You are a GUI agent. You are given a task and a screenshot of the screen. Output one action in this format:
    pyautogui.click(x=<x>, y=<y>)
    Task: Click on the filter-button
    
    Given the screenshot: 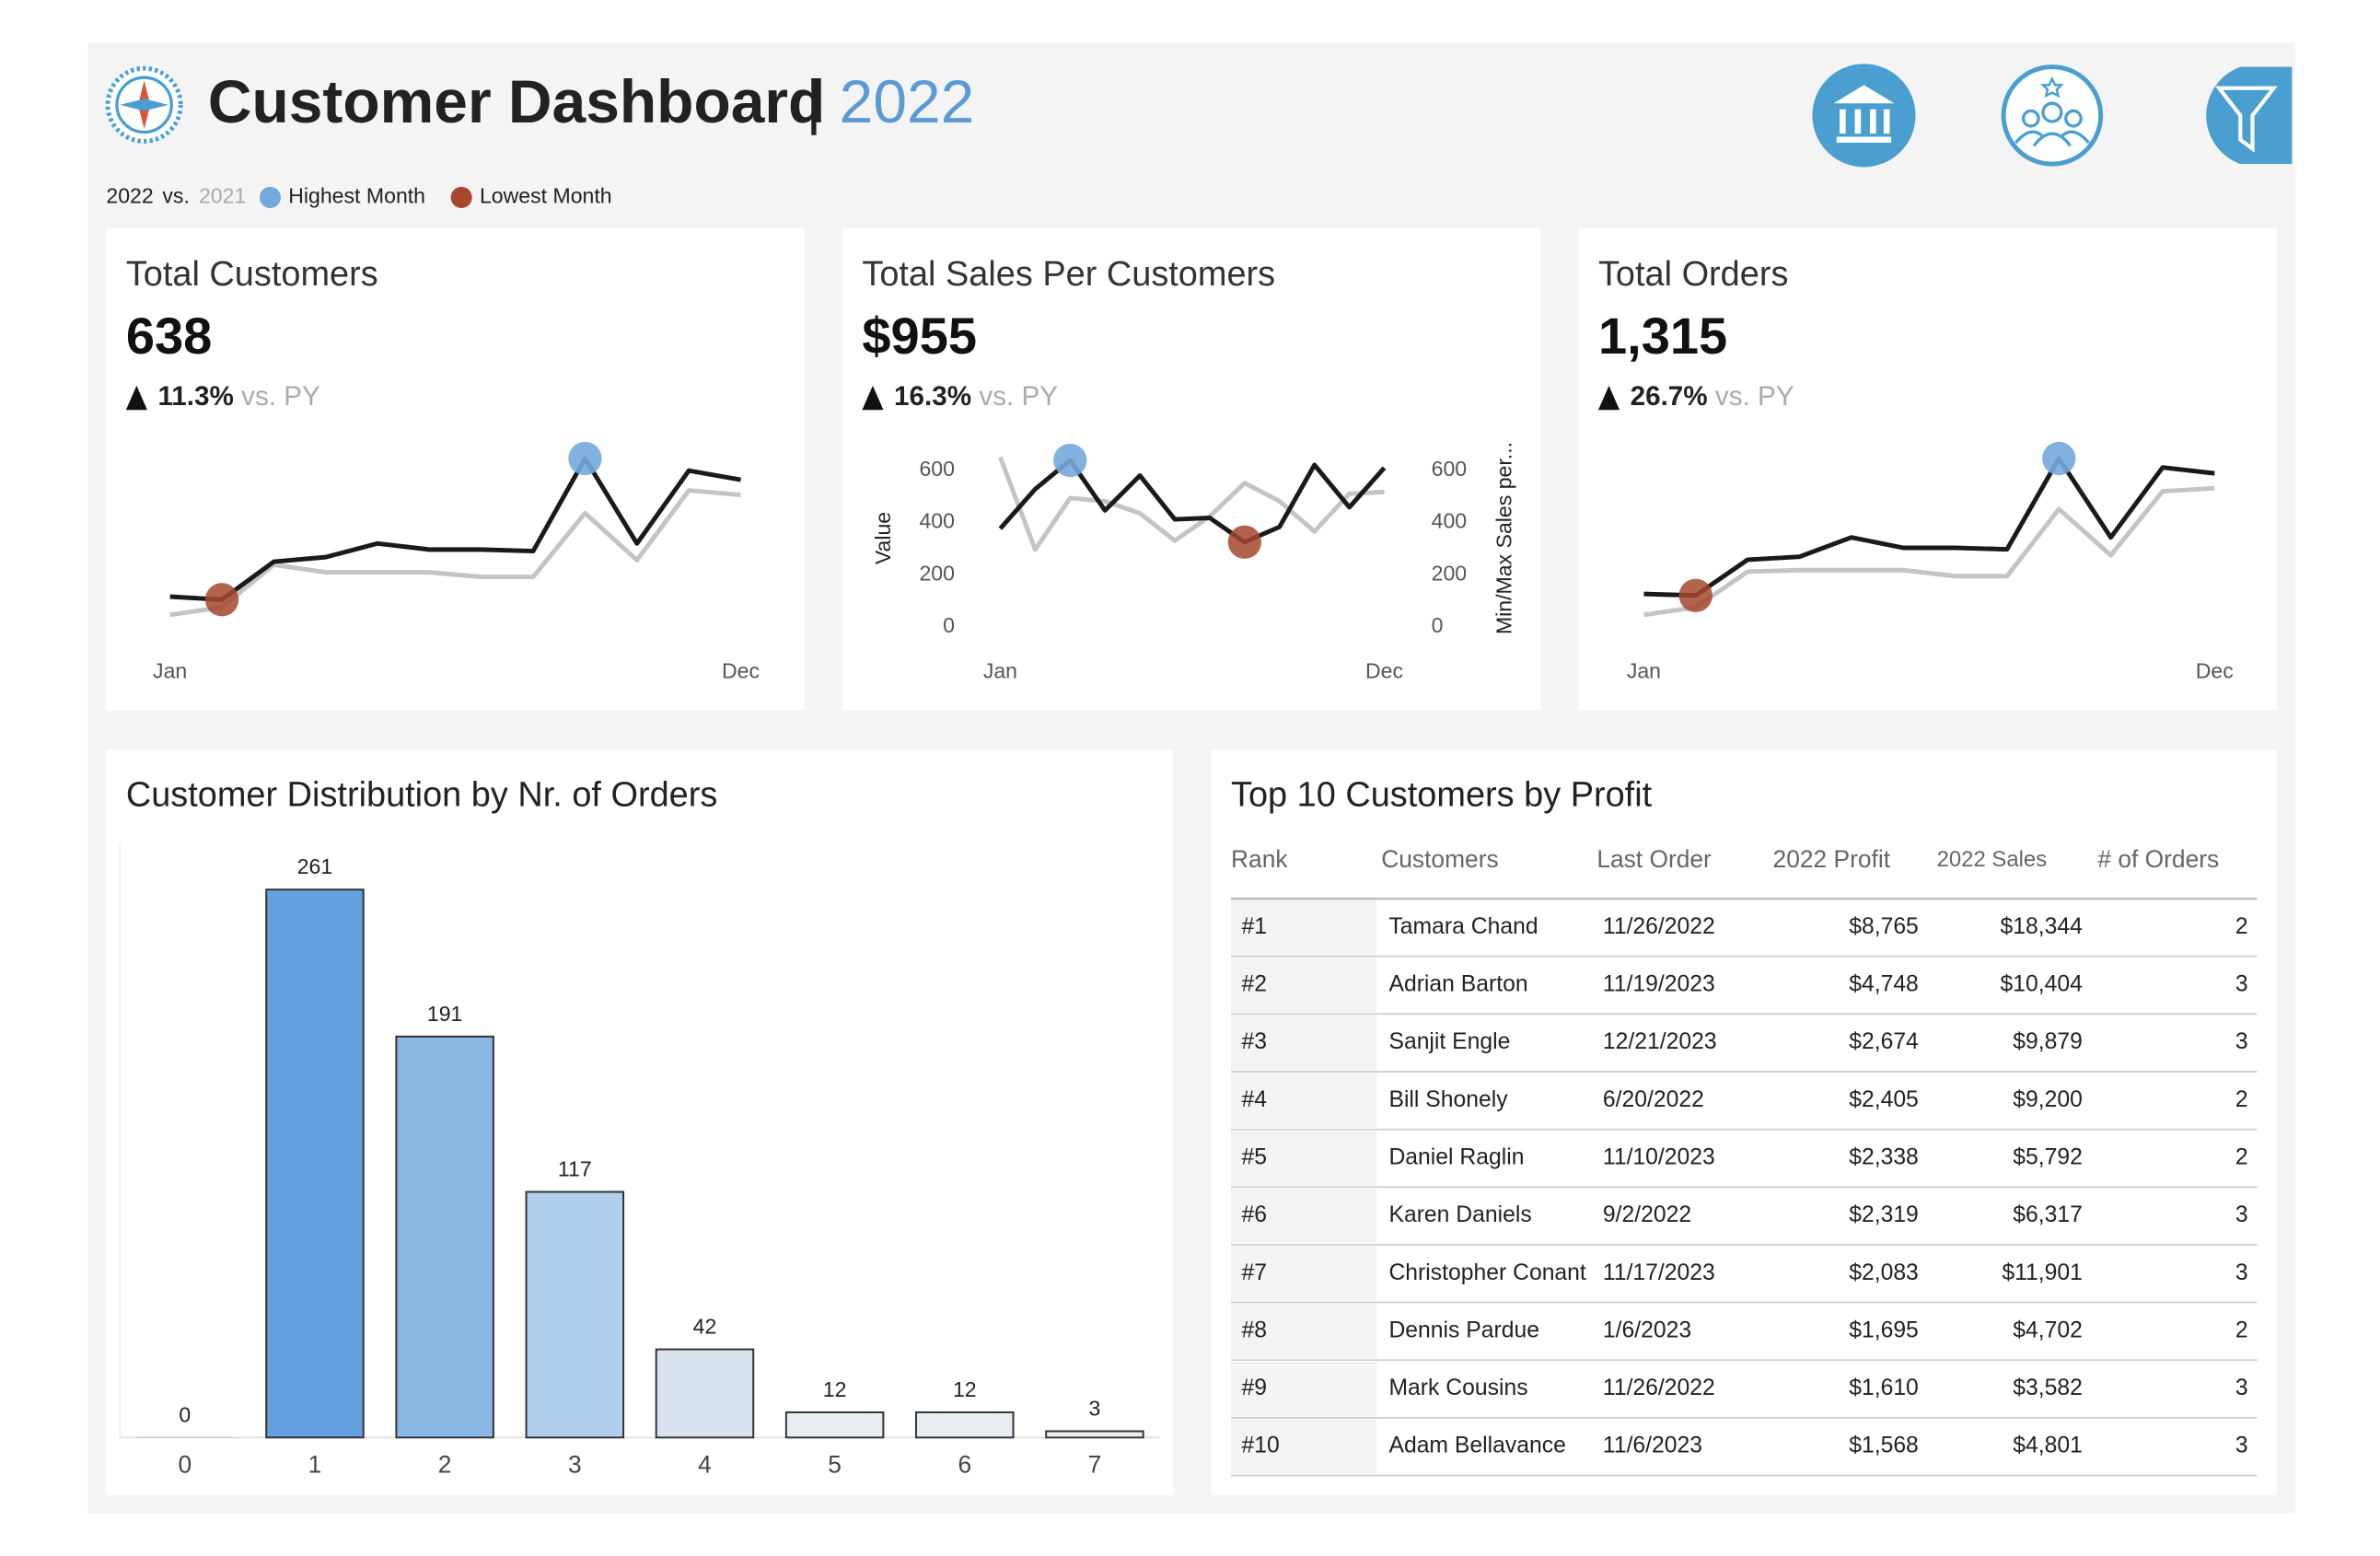 What is the action you would take?
    pyautogui.click(x=2249, y=116)
    